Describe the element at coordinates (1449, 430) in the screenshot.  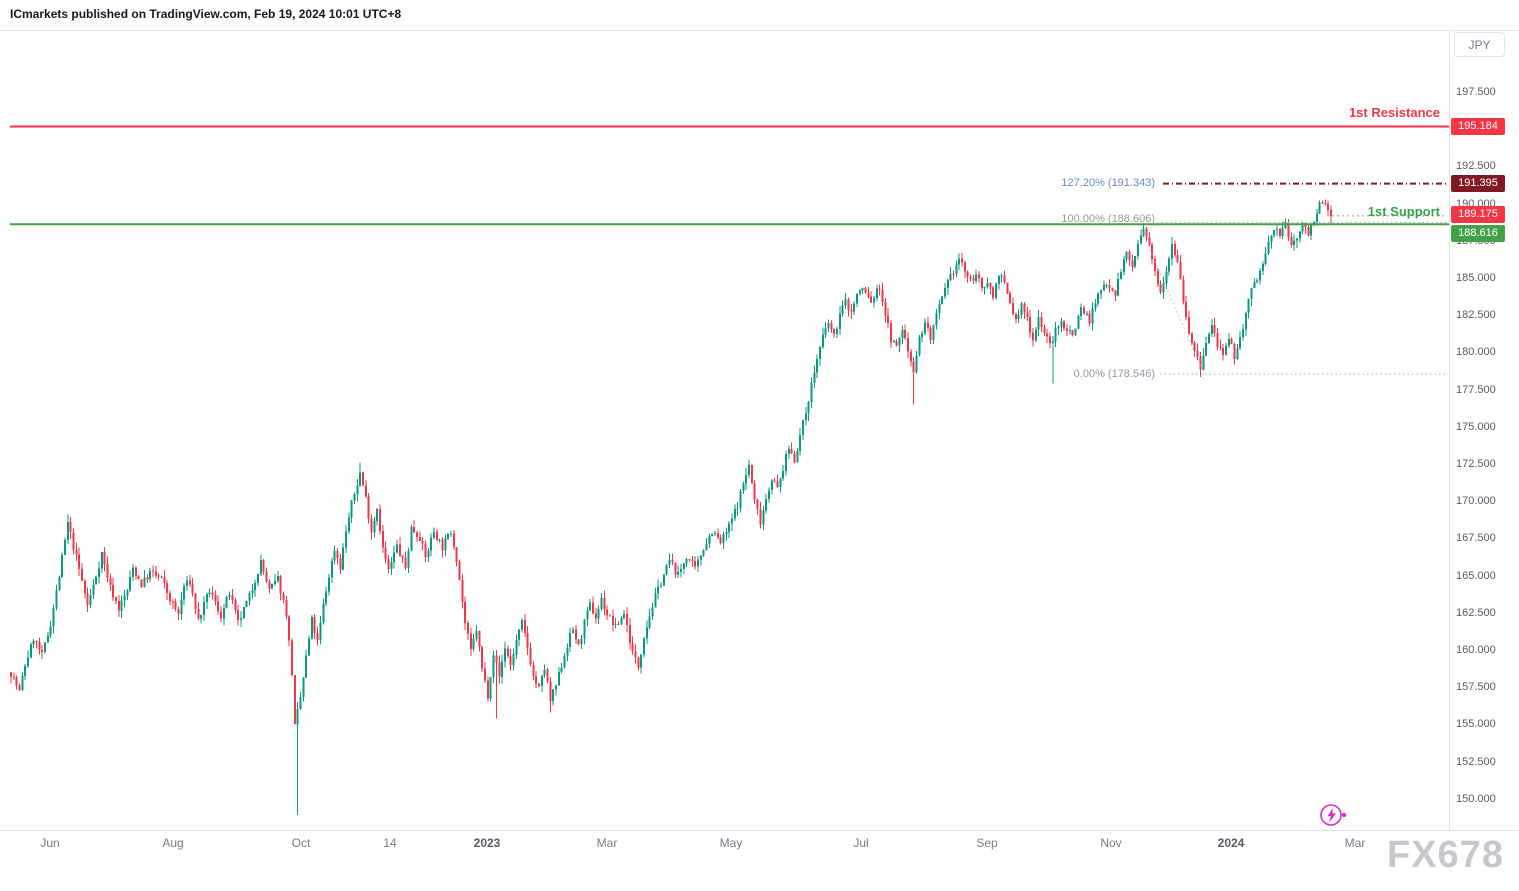
I see `price-axis-border` at that location.